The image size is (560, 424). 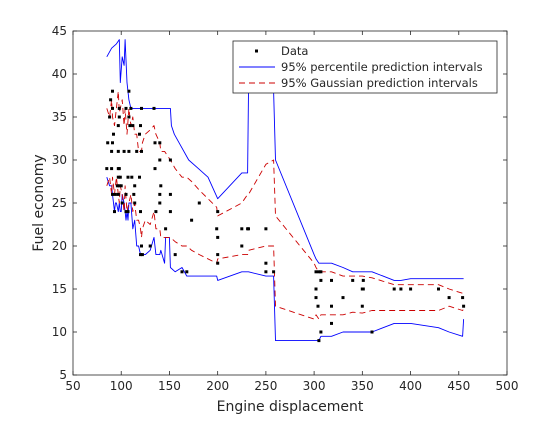 I want to click on legend-box, so click(x=365, y=67).